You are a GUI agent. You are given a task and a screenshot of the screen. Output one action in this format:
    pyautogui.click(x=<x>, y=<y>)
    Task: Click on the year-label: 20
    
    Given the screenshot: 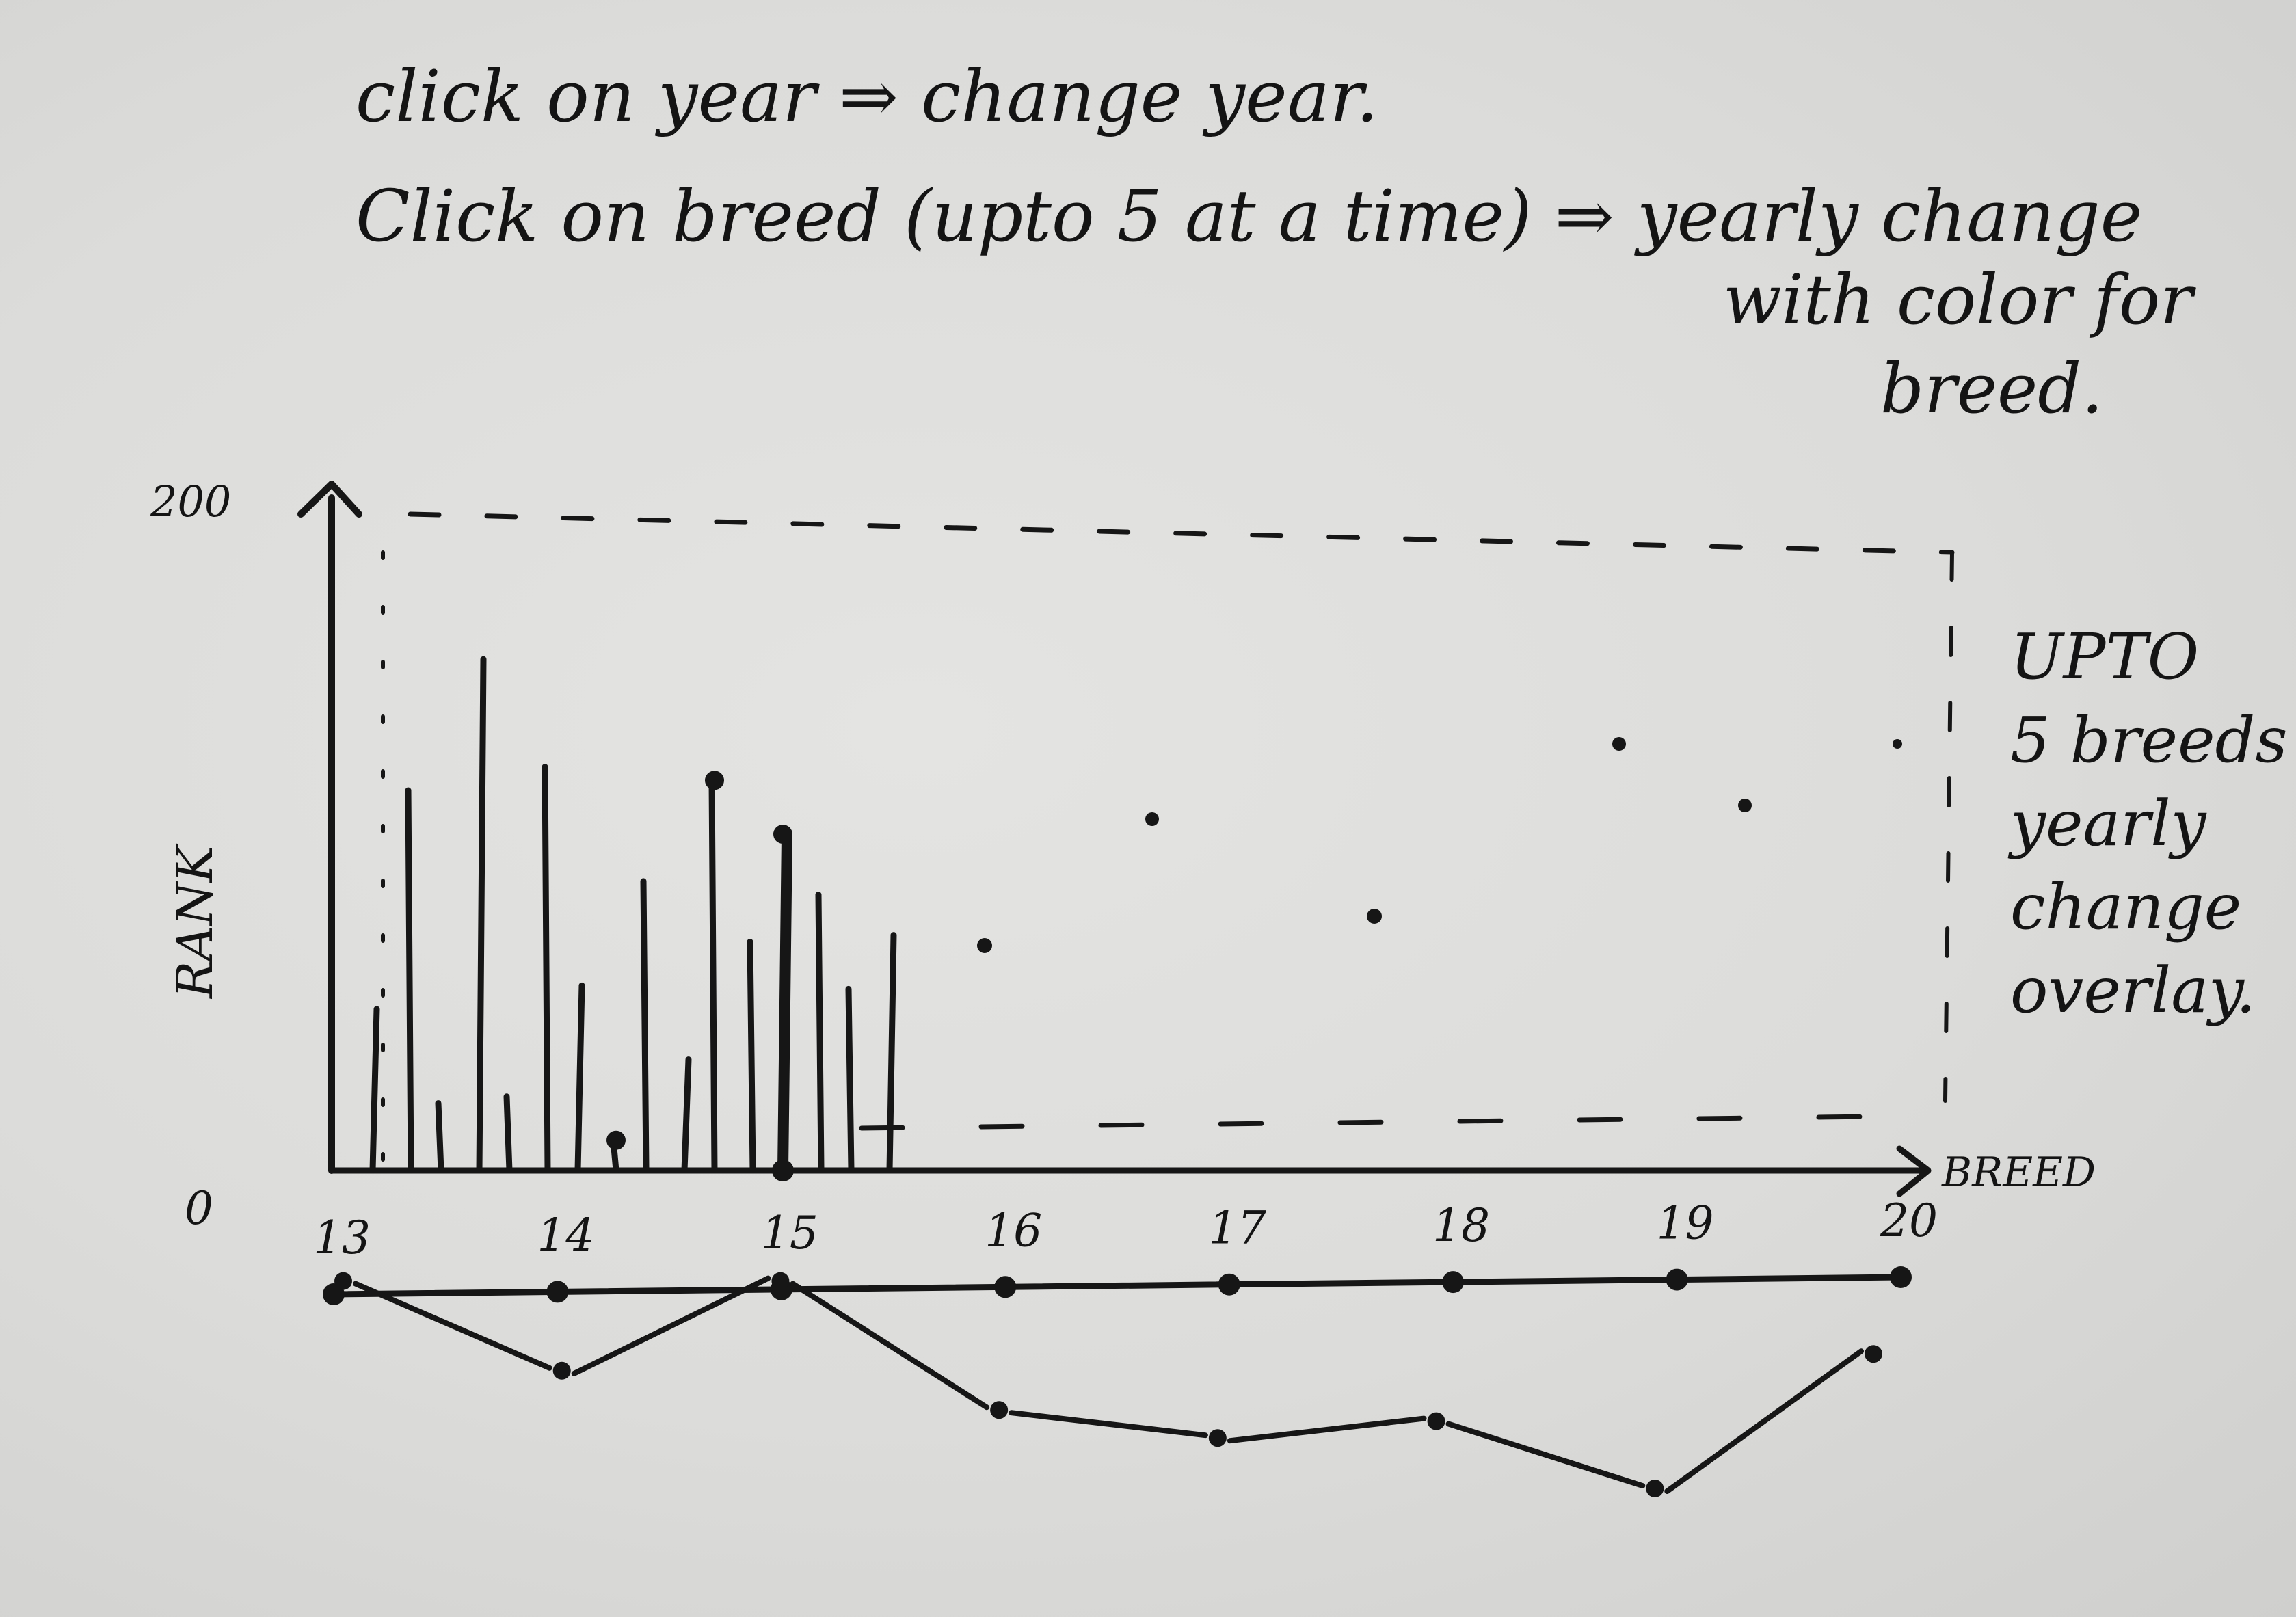 What is the action you would take?
    pyautogui.click(x=1909, y=1220)
    